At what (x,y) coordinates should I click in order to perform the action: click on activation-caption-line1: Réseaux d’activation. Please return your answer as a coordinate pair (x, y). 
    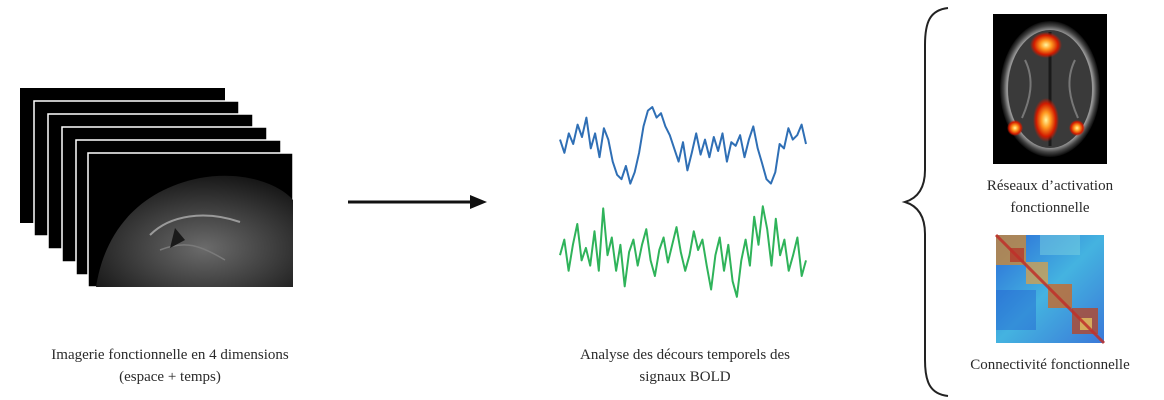
    Looking at the image, I should click on (1050, 186).